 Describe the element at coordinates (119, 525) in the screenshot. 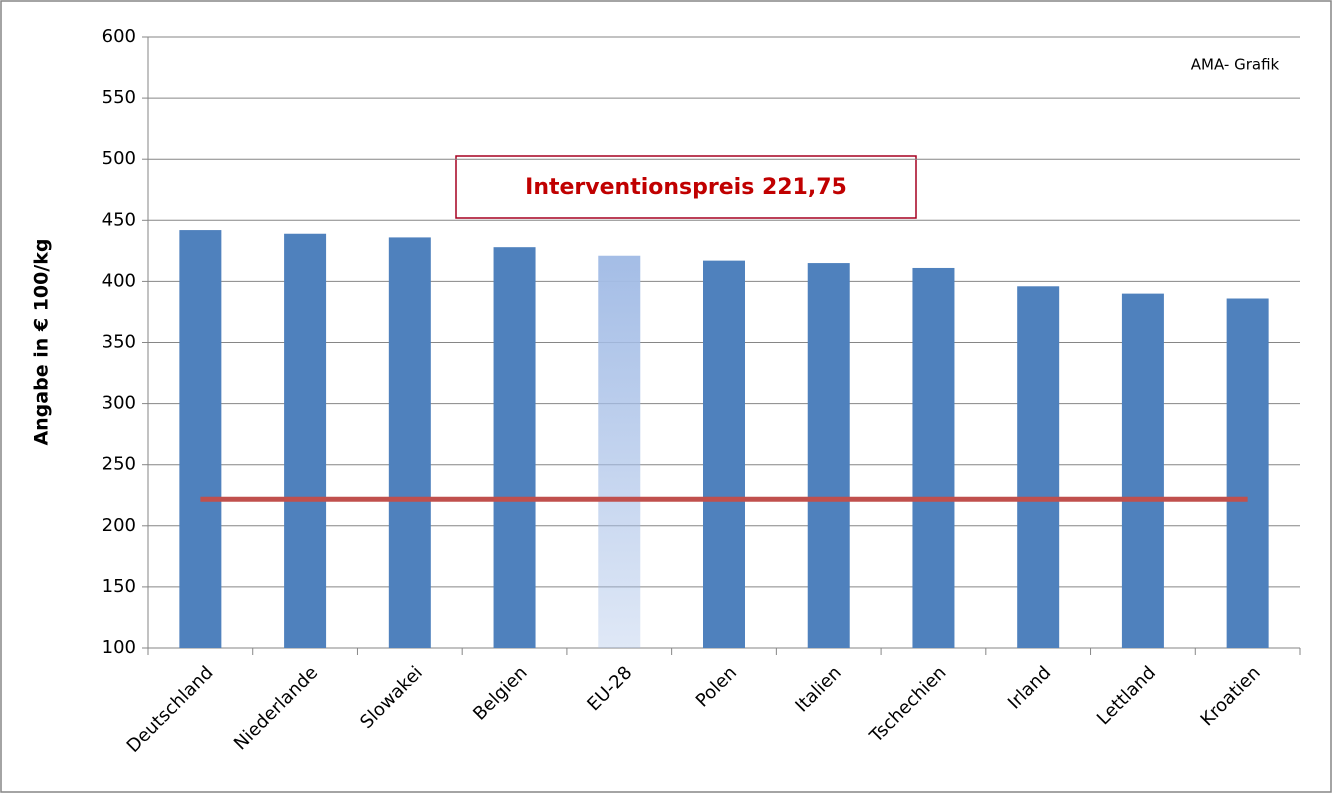

I see `y-tick-label: 200` at that location.